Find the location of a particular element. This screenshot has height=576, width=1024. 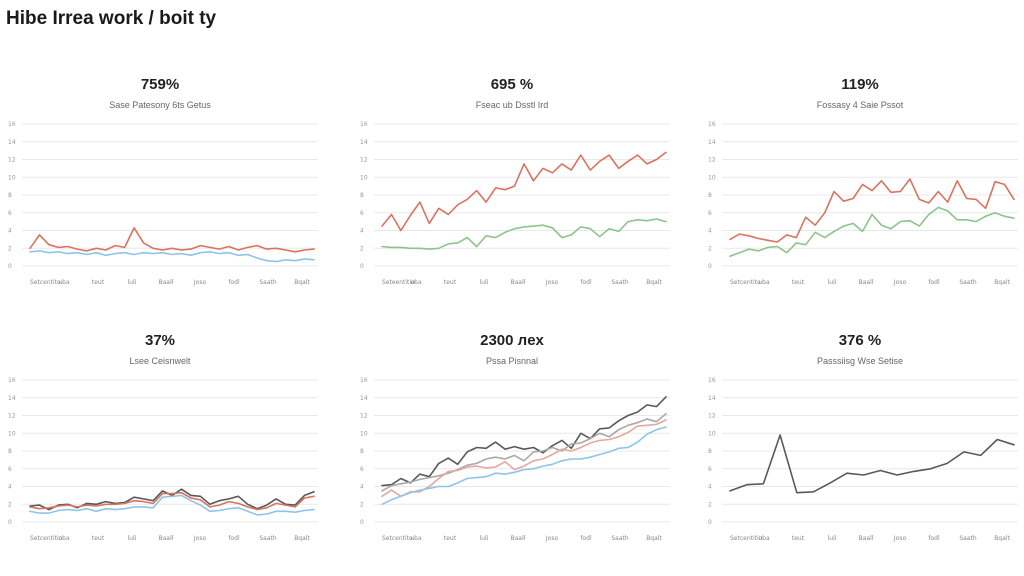

panel-subtitle: Lsee Ceisnwelt is located at coordinates (160, 361).